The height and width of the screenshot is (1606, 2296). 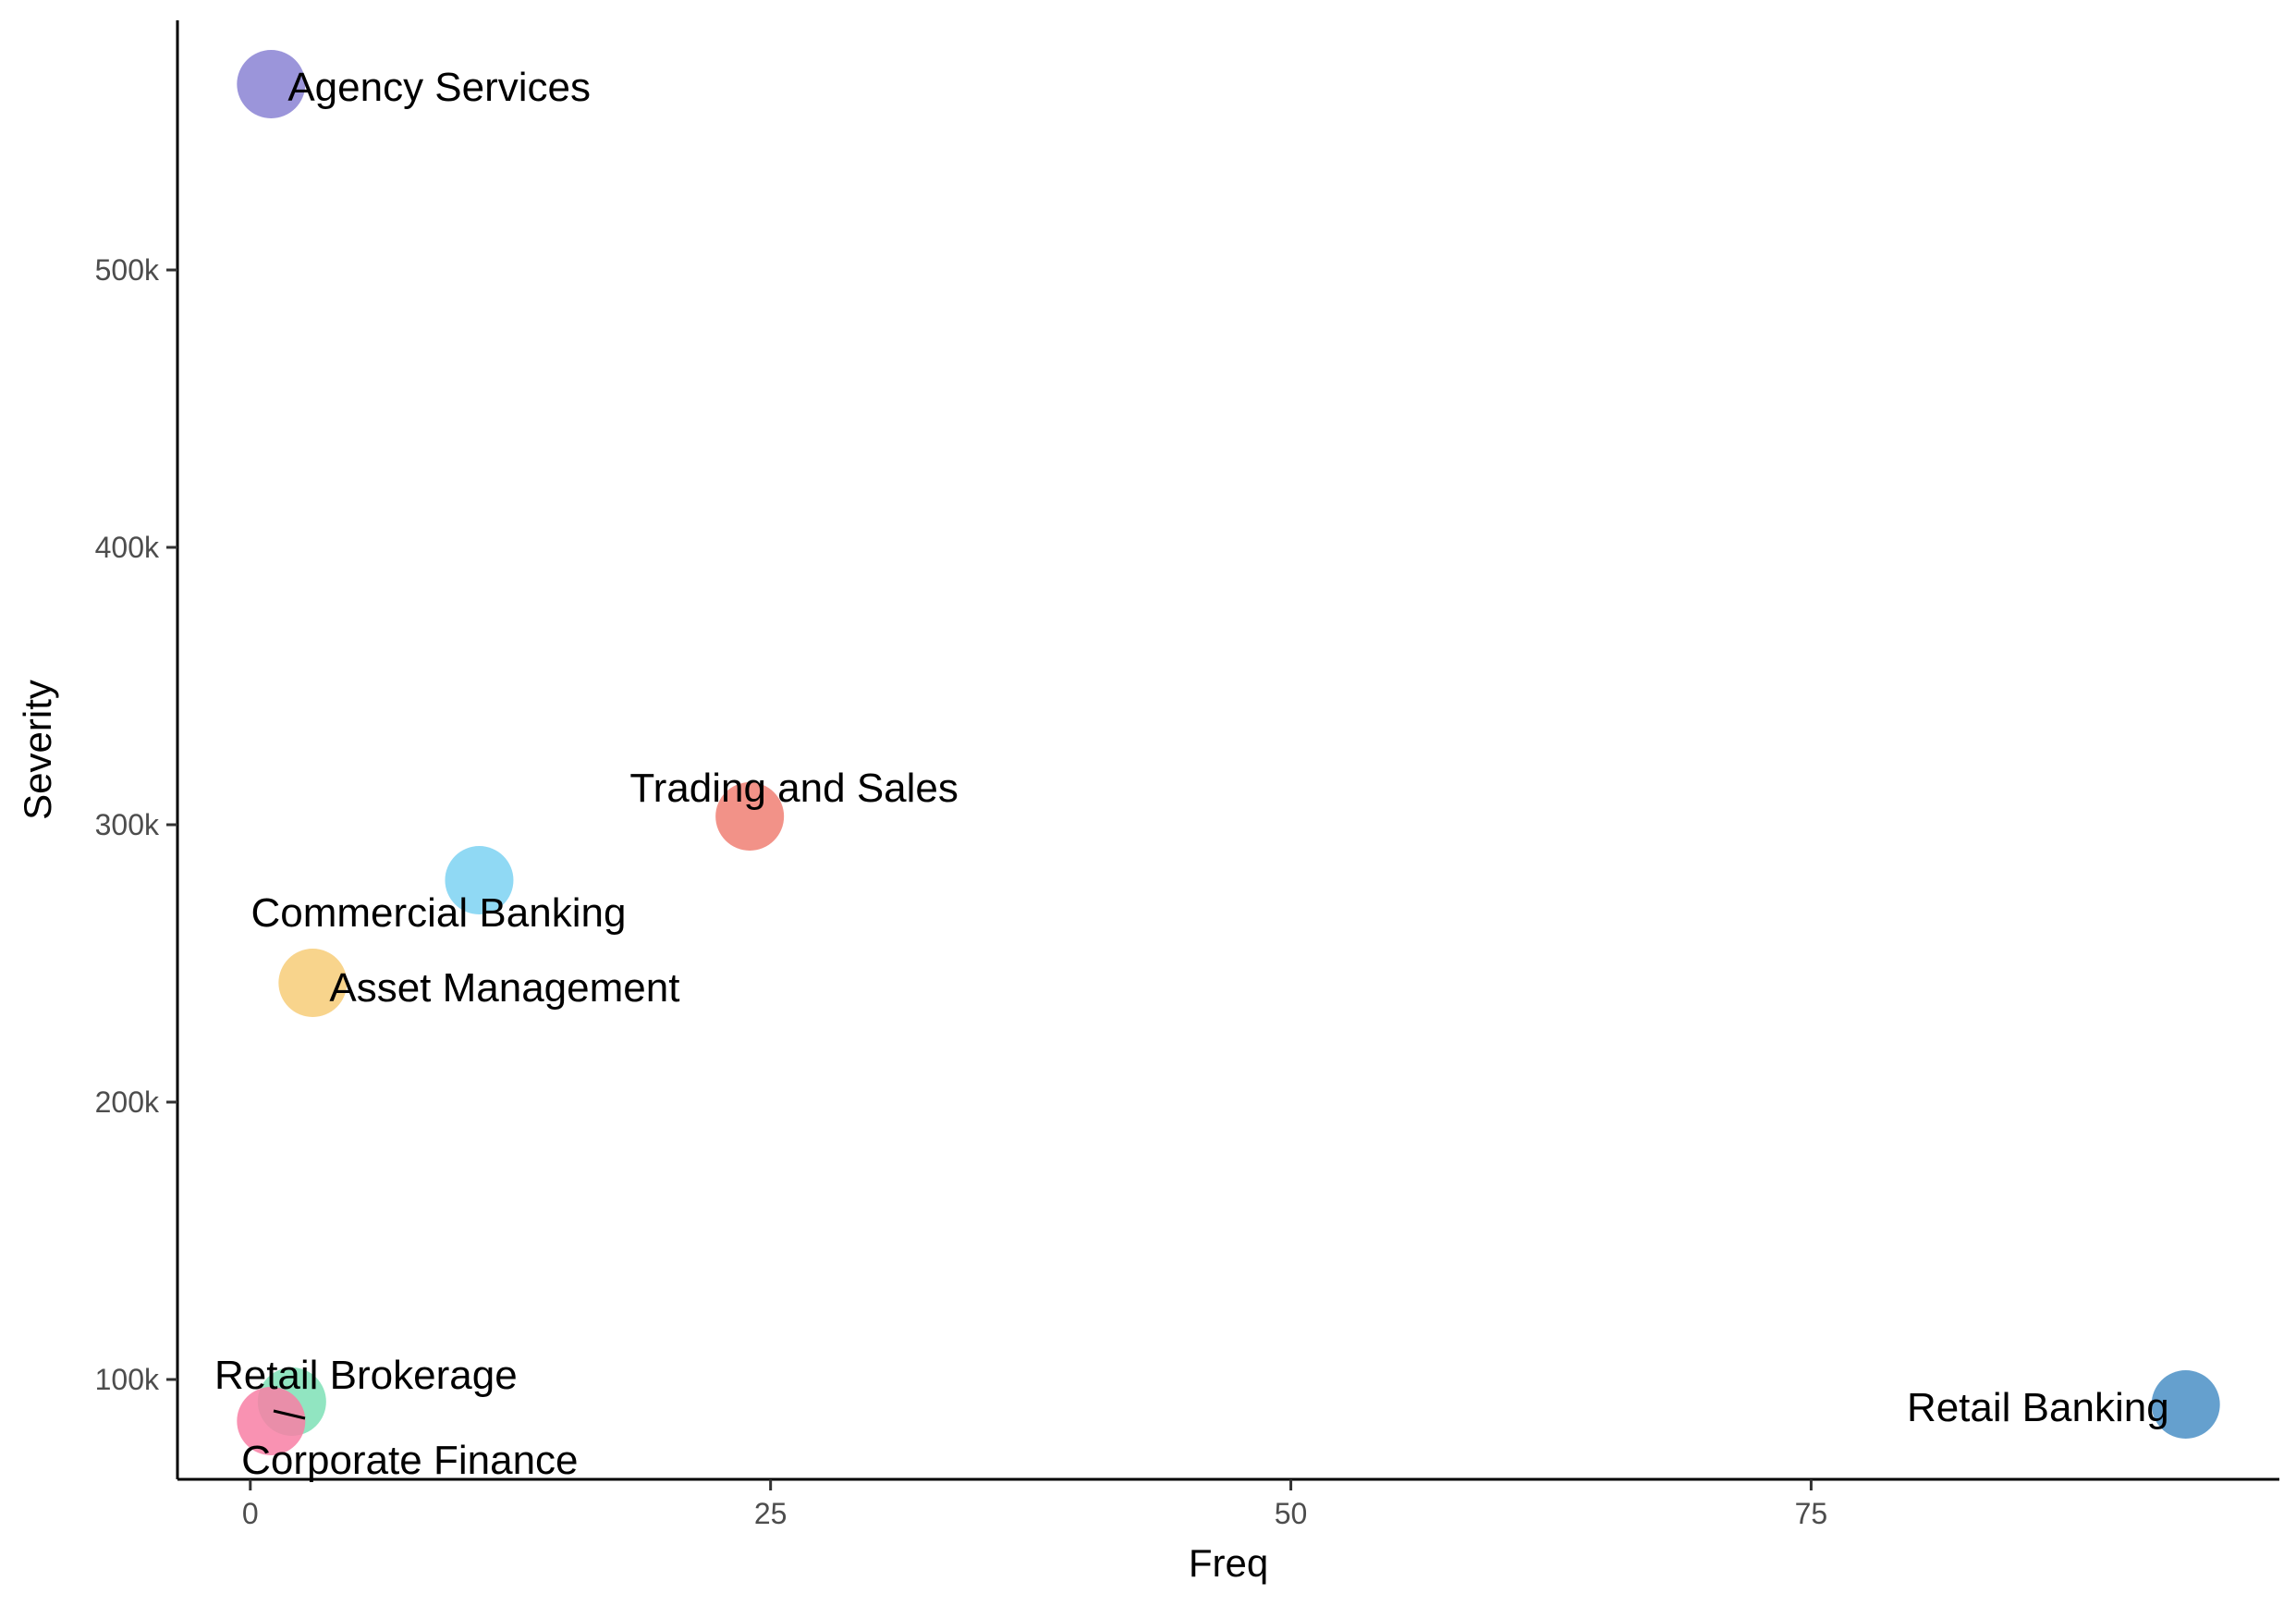 I want to click on x-tick-label: 25, so click(x=771, y=1514).